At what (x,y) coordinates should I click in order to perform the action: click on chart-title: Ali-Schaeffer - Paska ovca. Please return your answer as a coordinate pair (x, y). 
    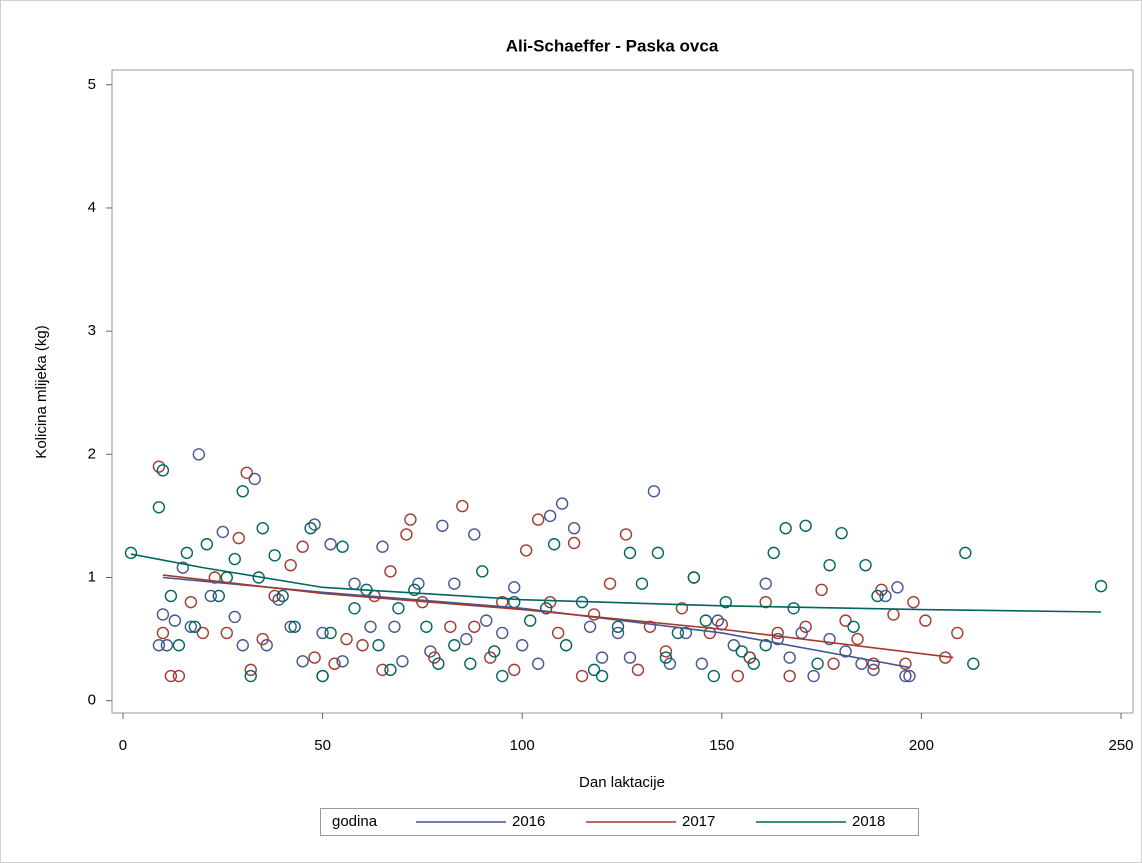
    Looking at the image, I should click on (612, 45).